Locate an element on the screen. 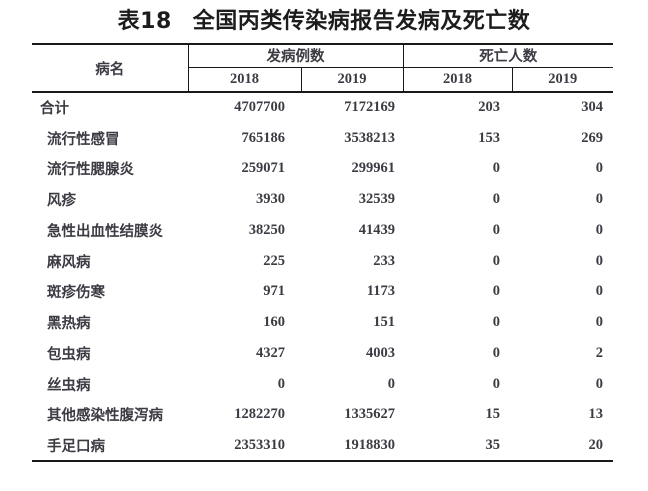 Image resolution: width=648 pixels, height=491 pixels. table-row: 丝虫病 0 0 0 0 is located at coordinates (322, 384).